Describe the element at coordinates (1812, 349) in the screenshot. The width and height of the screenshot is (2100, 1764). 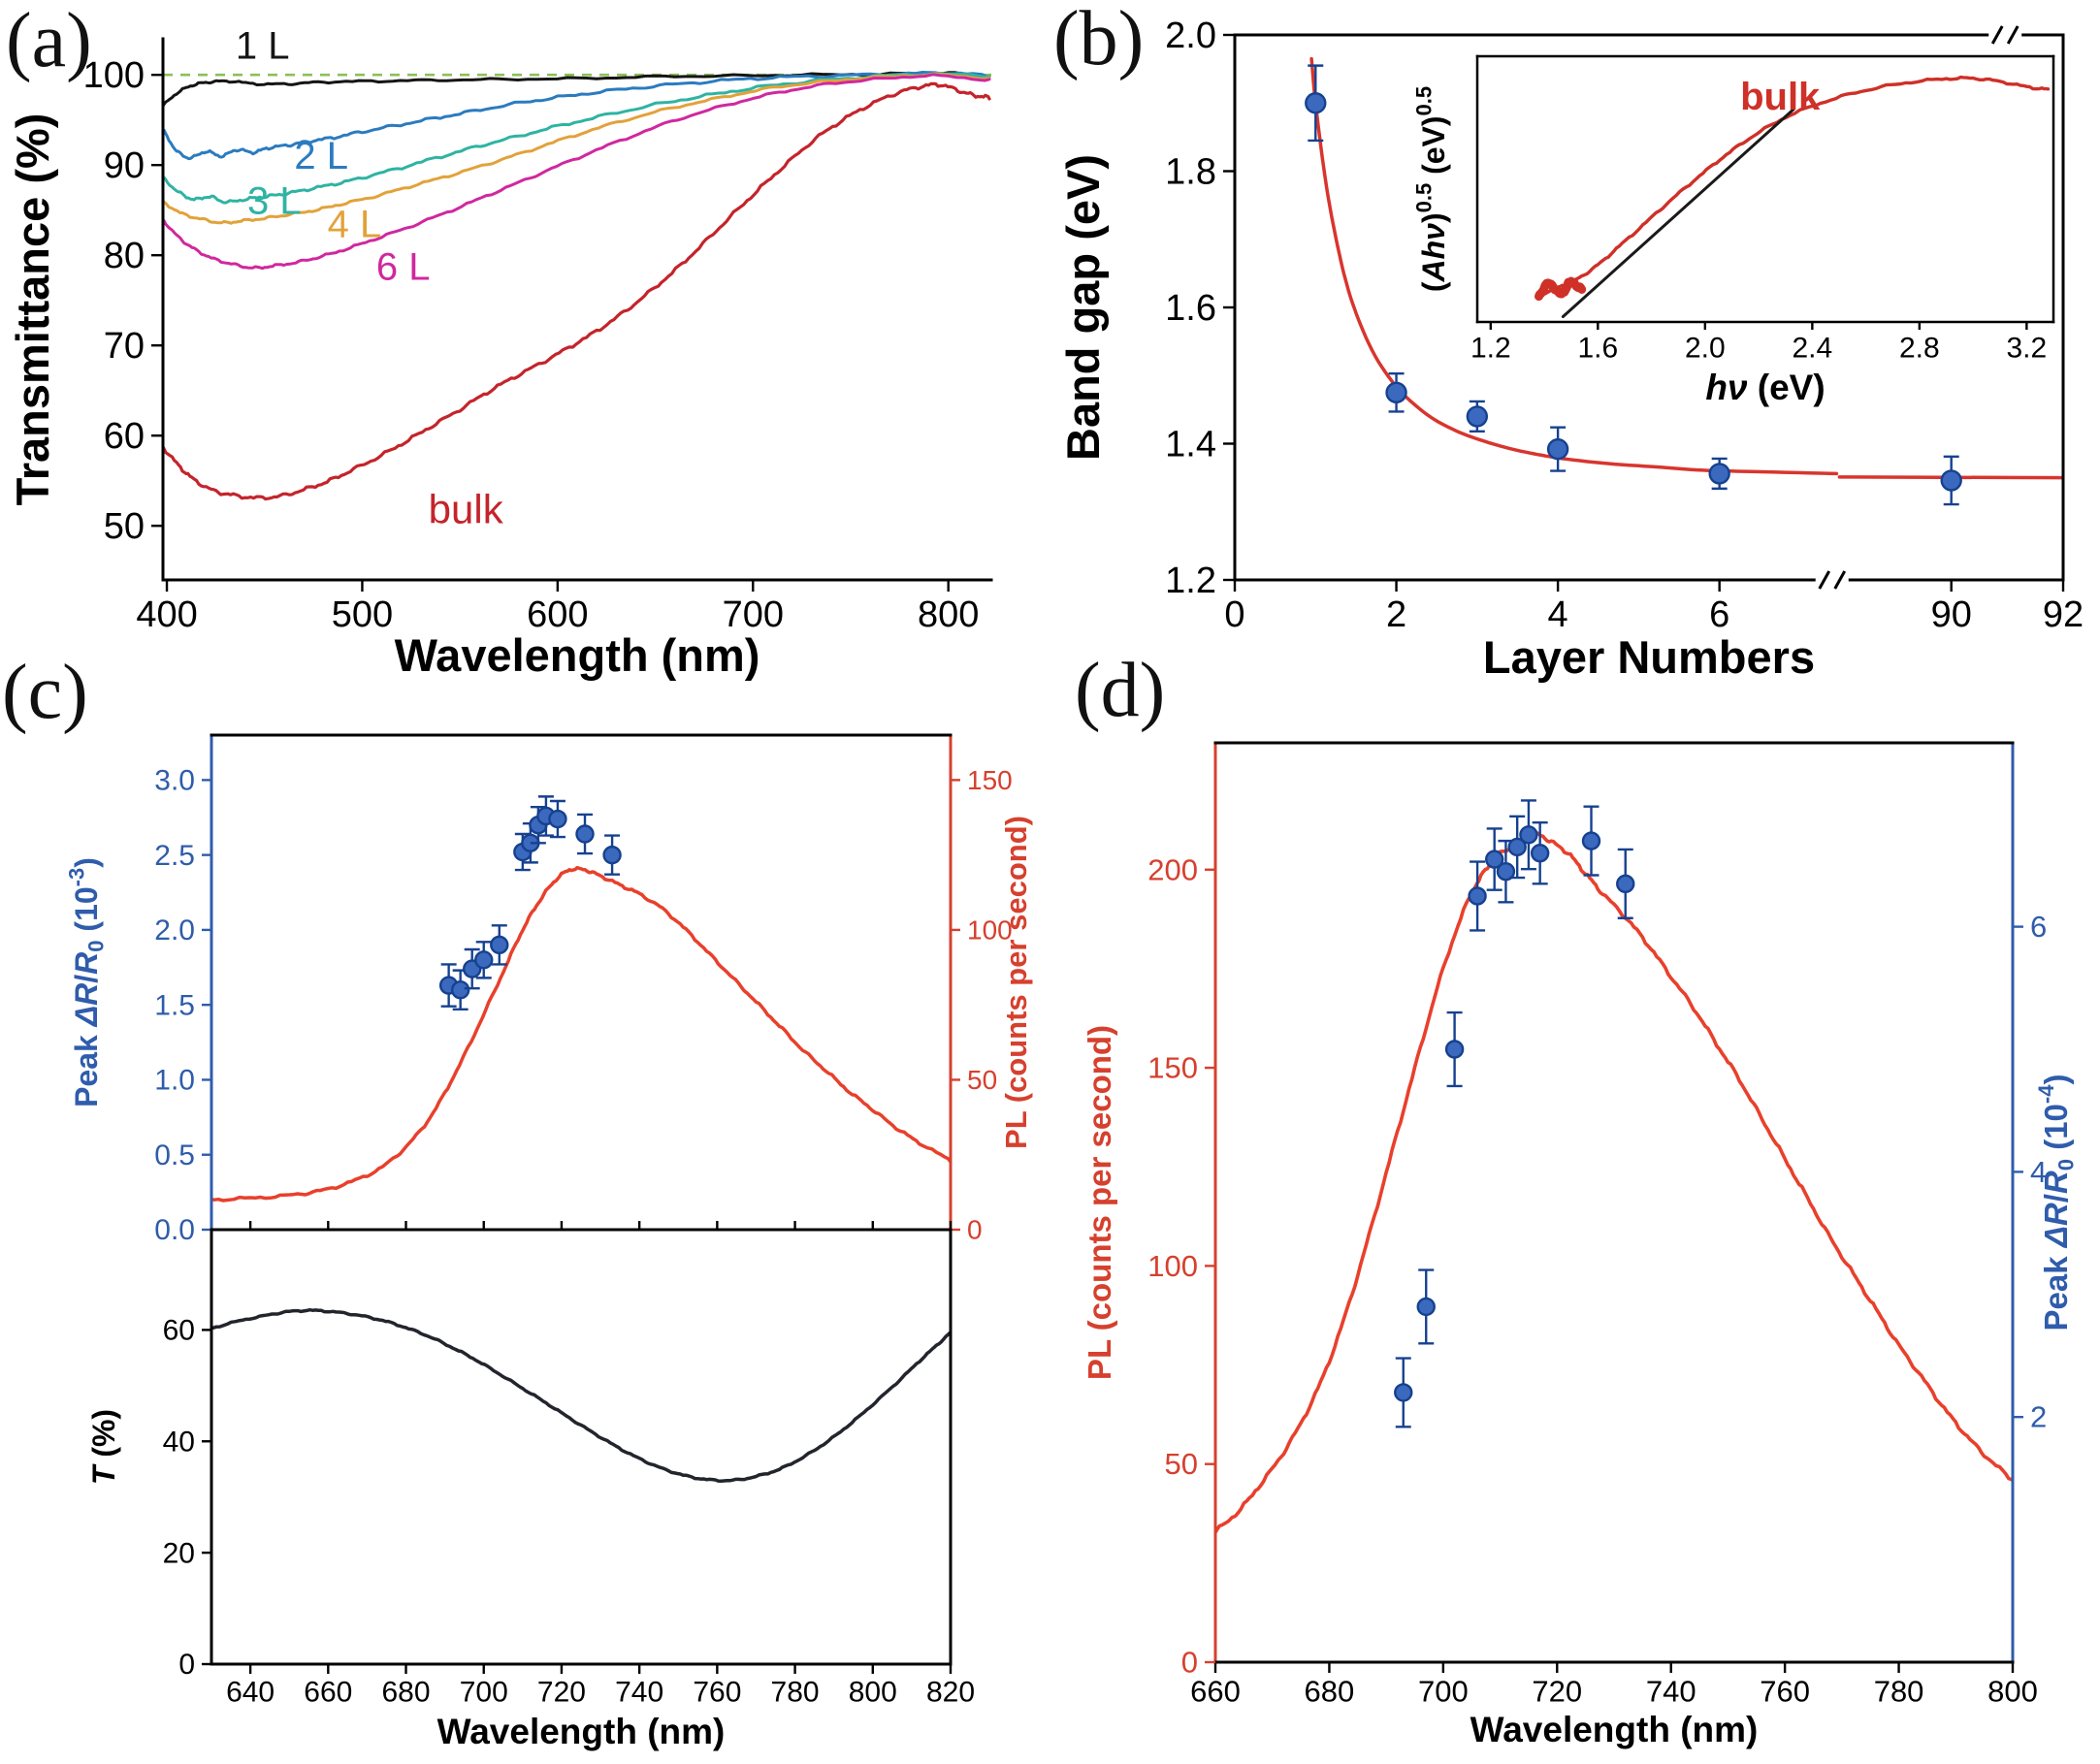
I see `svg-text: 2.4` at that location.